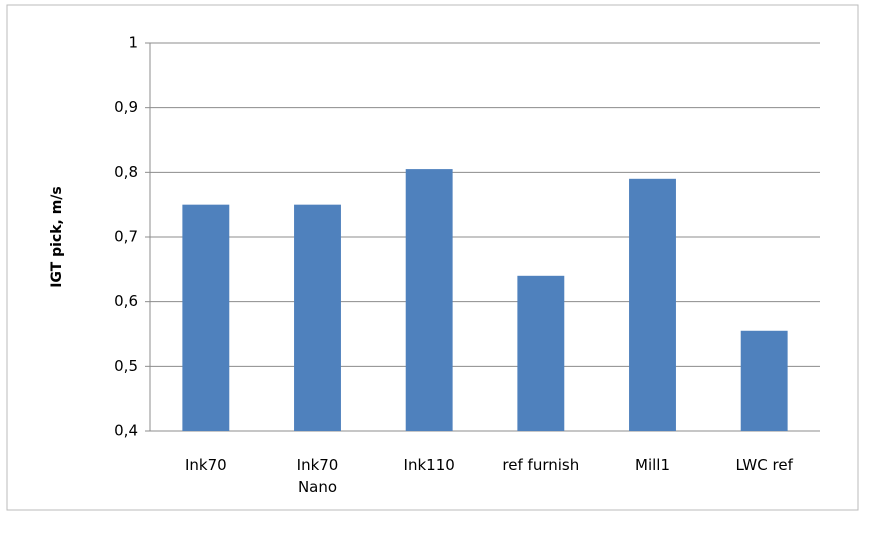  What do you see at coordinates (57, 237) in the screenshot?
I see `y-axis-label: IGT pick, m/s` at bounding box center [57, 237].